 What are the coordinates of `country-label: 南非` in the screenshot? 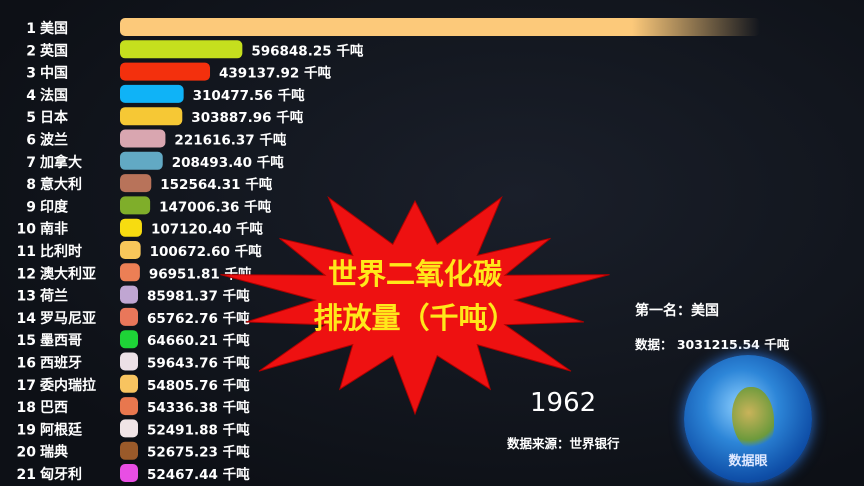 It's located at (54, 229).